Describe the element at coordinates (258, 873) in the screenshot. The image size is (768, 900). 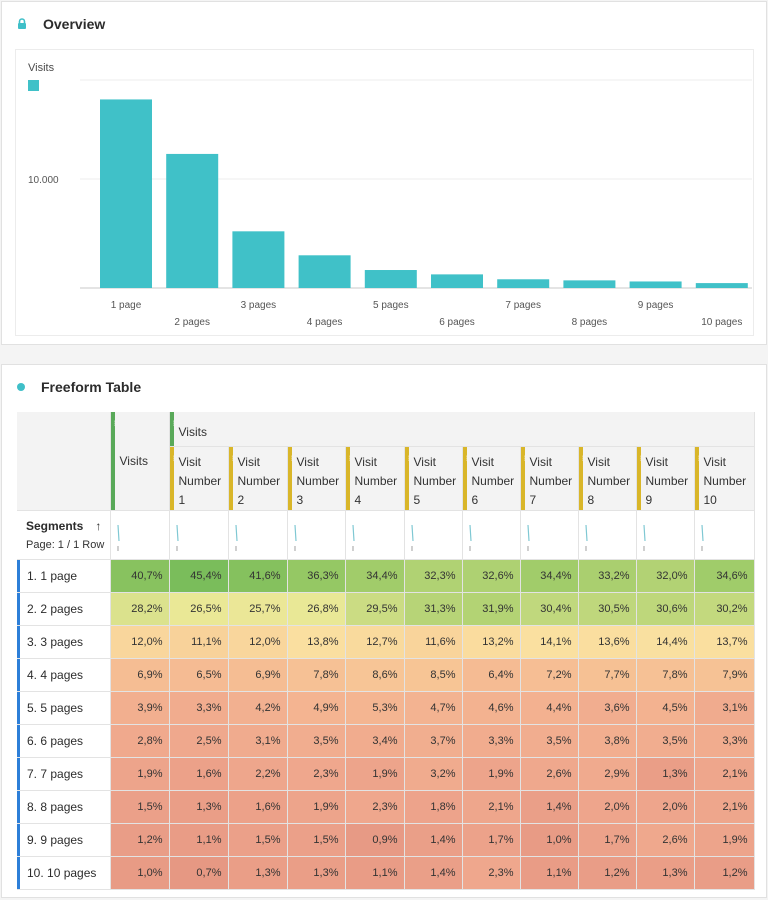
I see `table-cell: 1,3%` at that location.